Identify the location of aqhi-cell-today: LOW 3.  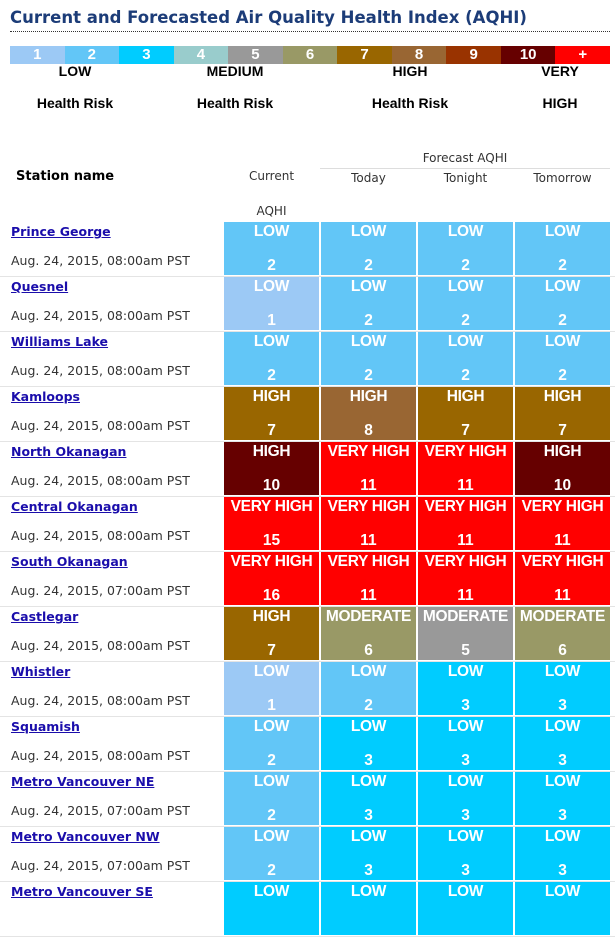
(368, 743).